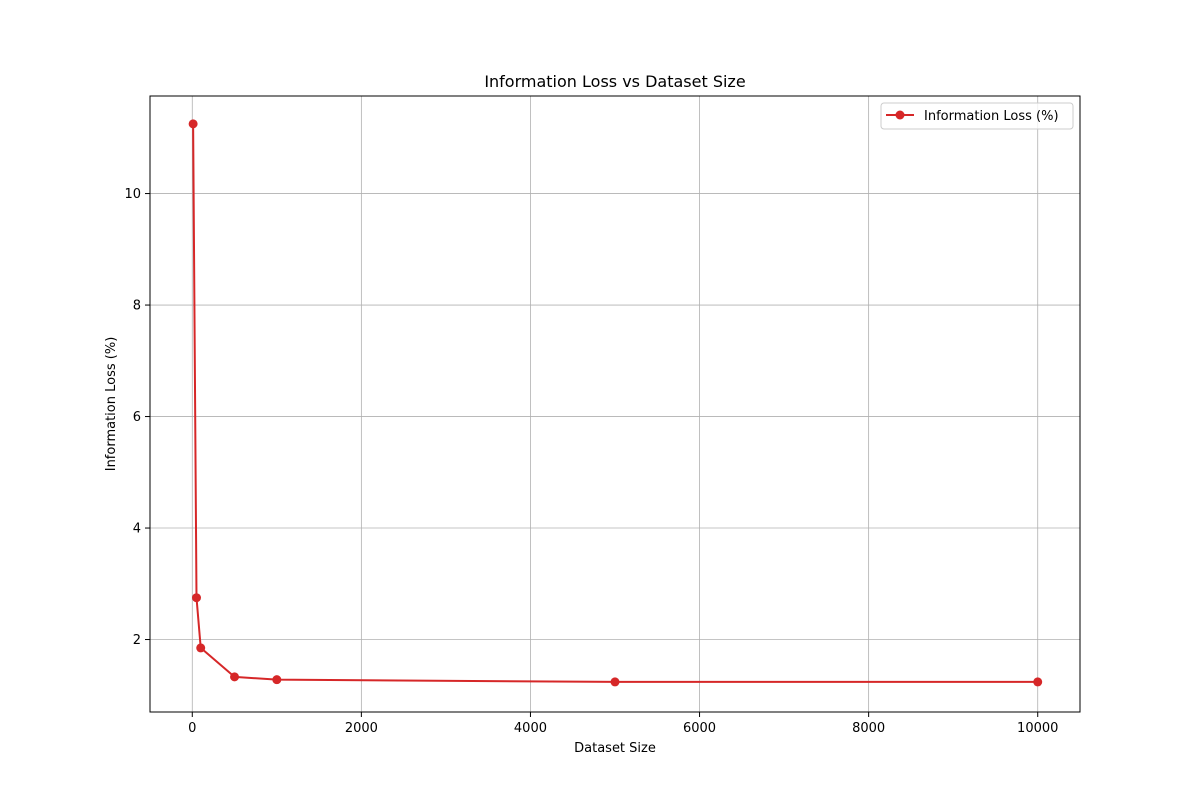 The width and height of the screenshot is (1200, 804). I want to click on y-tick-label: 2, so click(137, 640).